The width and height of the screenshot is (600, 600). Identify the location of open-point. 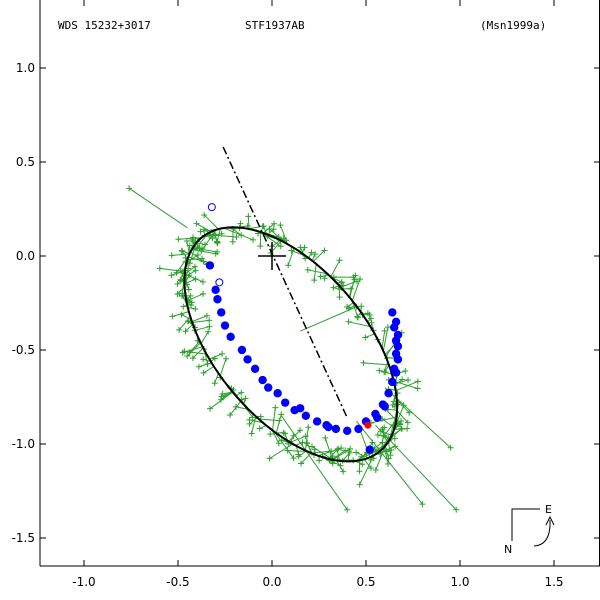
(219, 282).